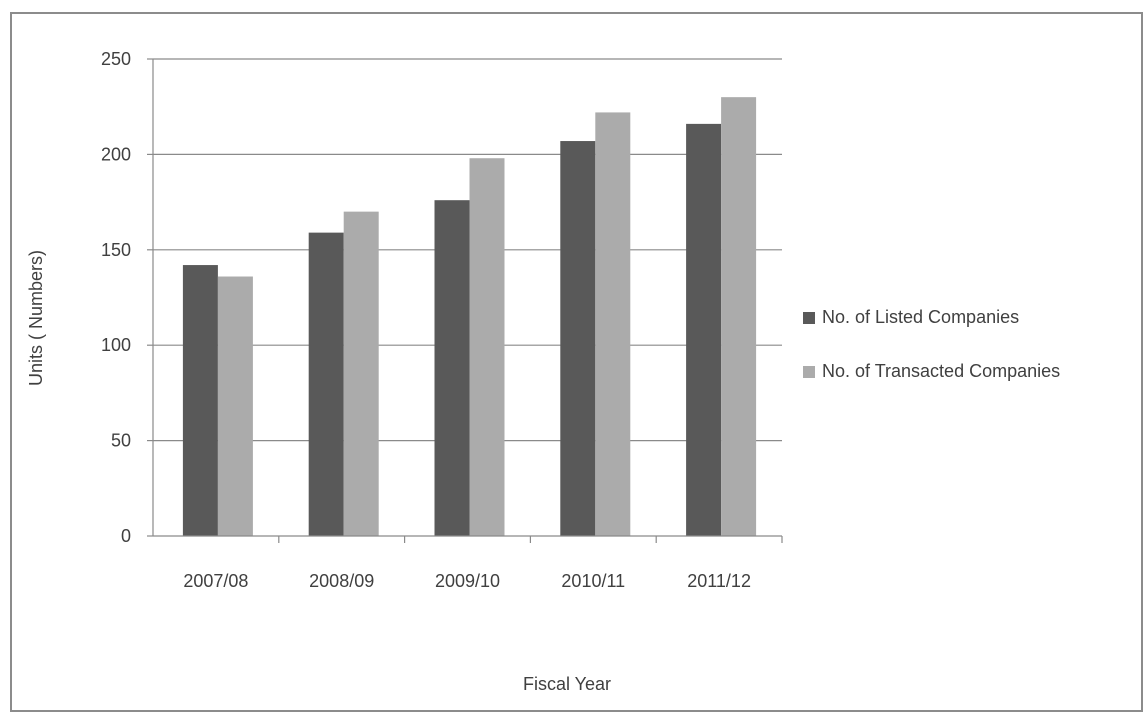 Image resolution: width=1145 pixels, height=712 pixels. What do you see at coordinates (36, 318) in the screenshot?
I see `y-axis-title: Units ( Numbers)` at bounding box center [36, 318].